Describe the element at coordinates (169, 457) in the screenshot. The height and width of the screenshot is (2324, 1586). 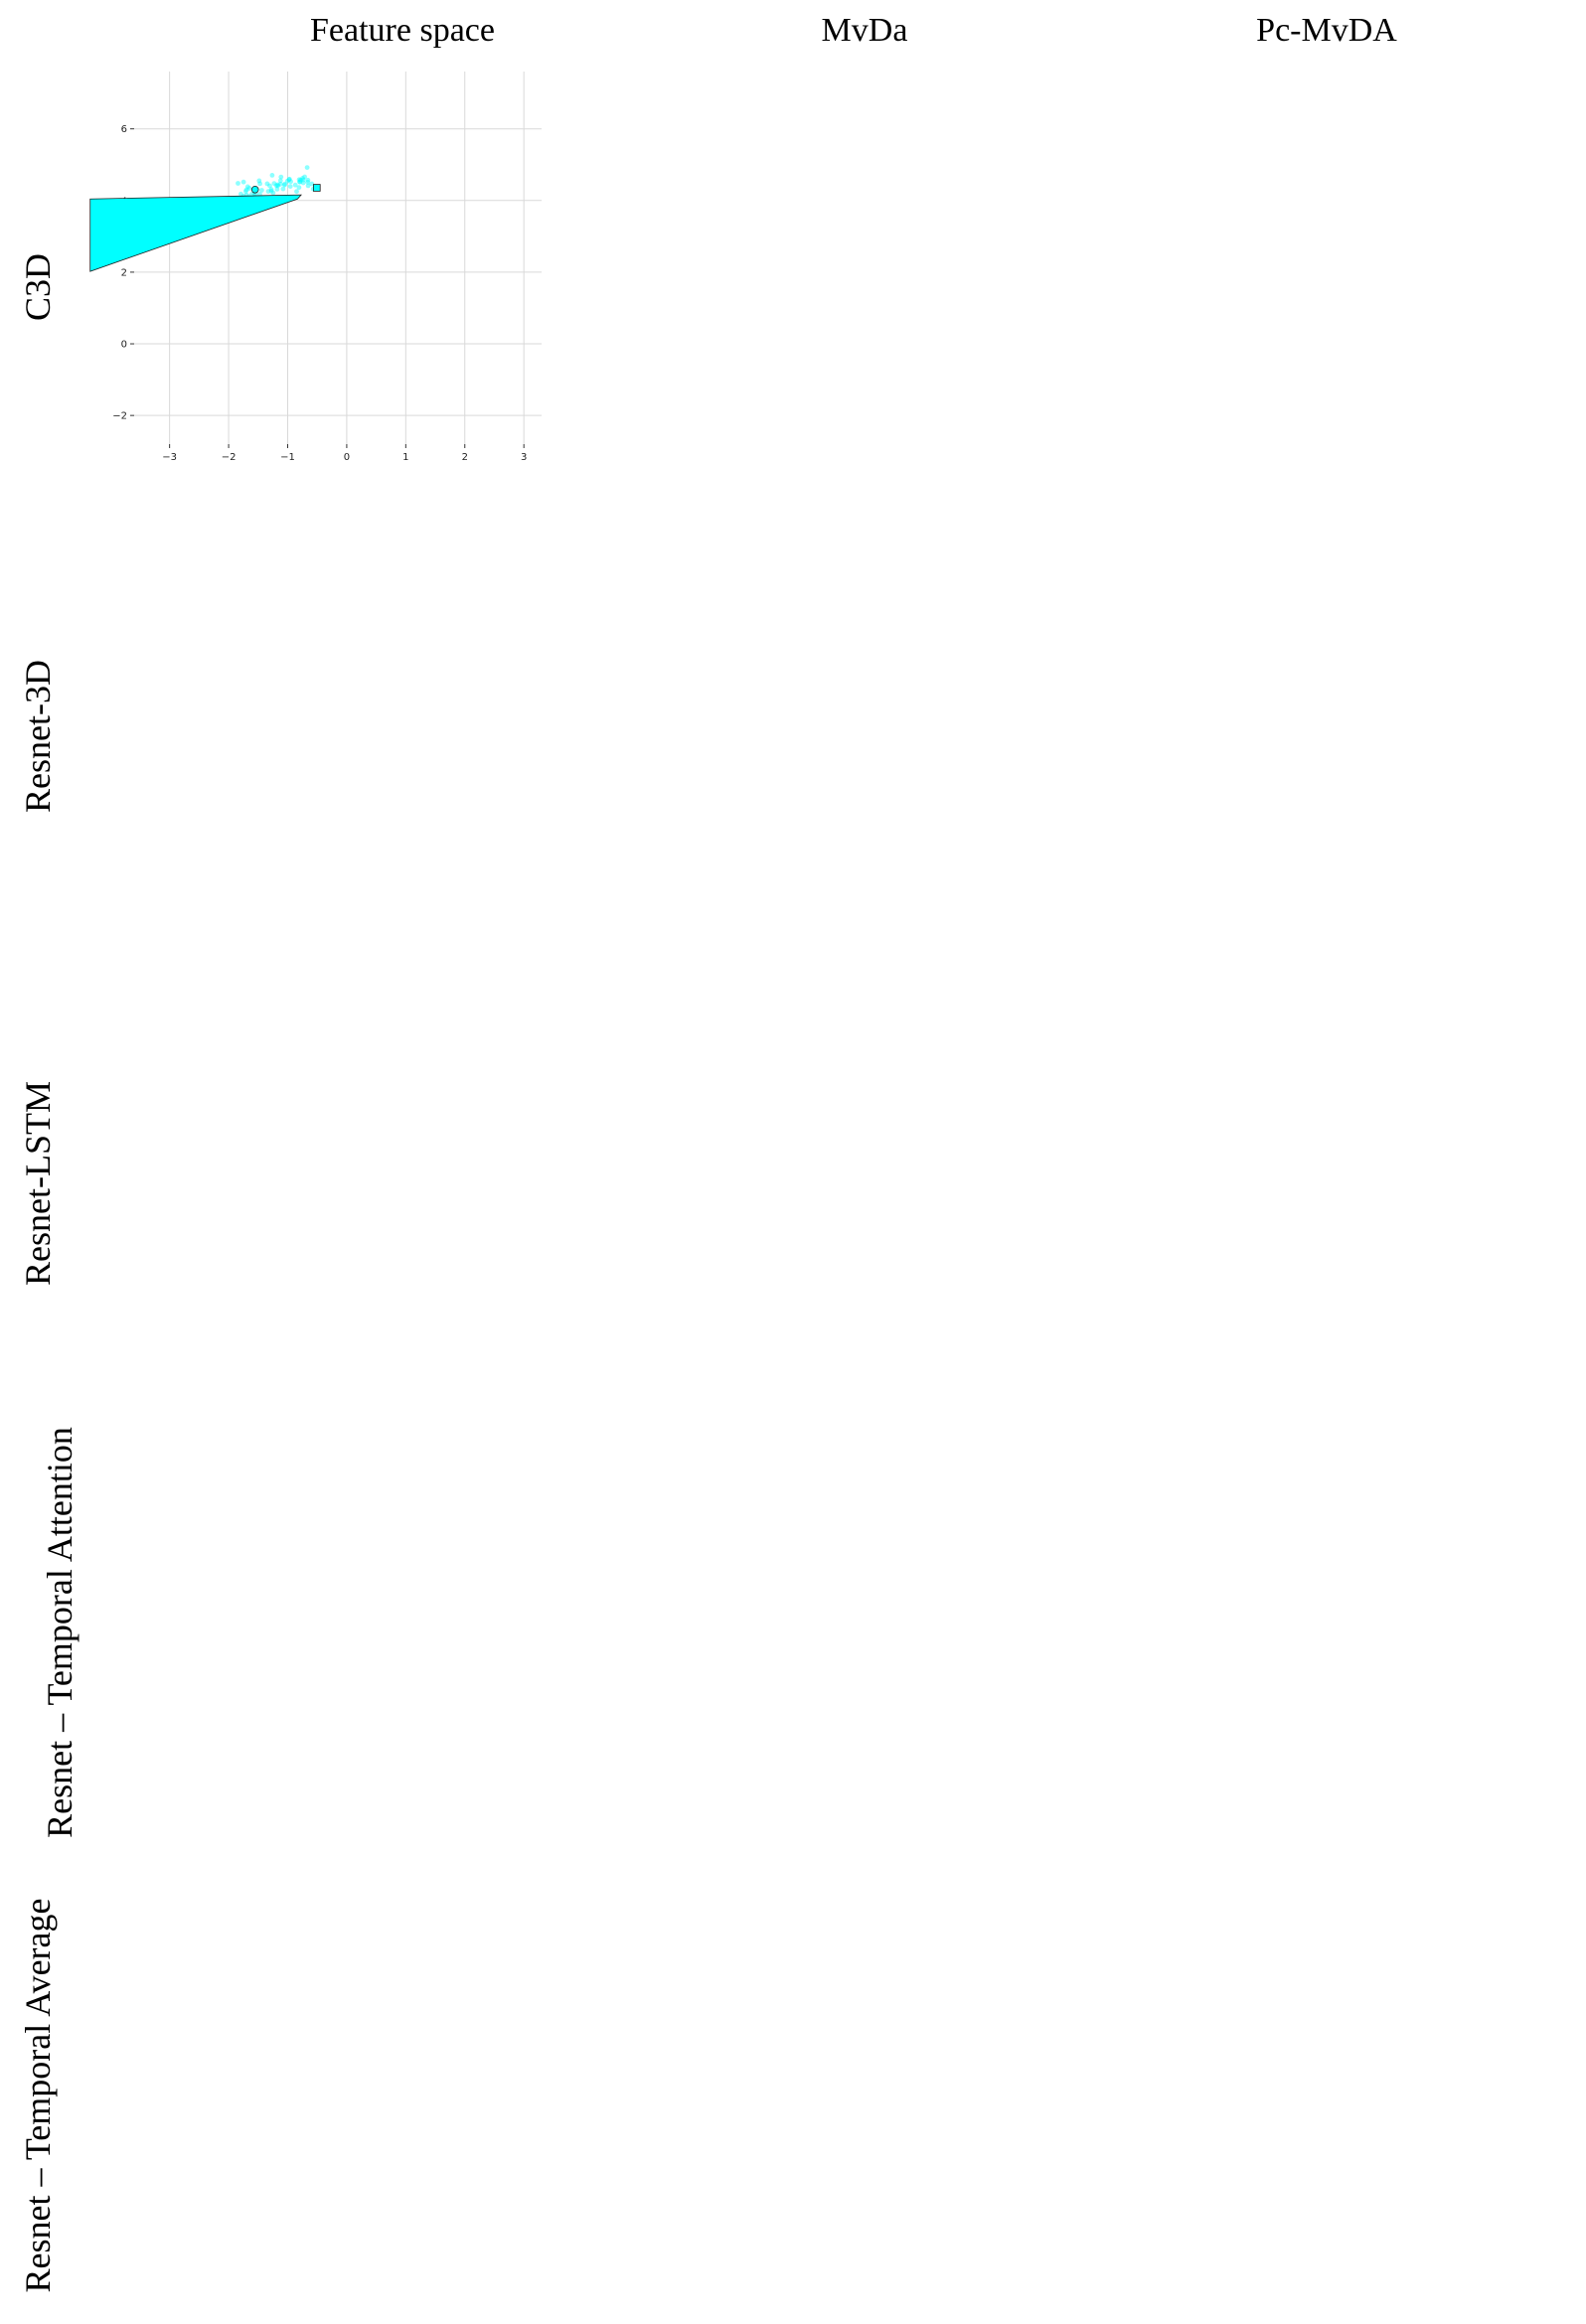
I see `x-tick-label: −3` at that location.